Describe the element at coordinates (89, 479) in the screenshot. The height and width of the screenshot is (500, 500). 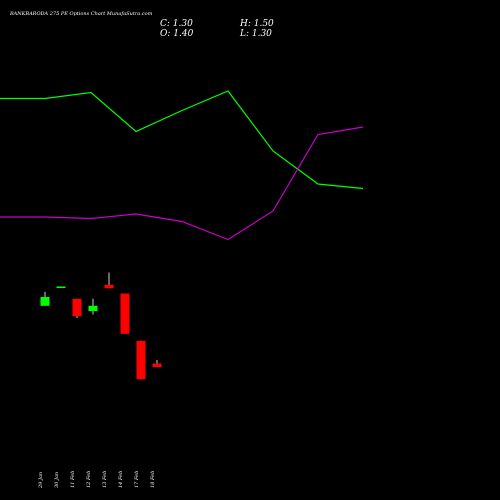
I see `x-tick-label: 12 Feb` at that location.